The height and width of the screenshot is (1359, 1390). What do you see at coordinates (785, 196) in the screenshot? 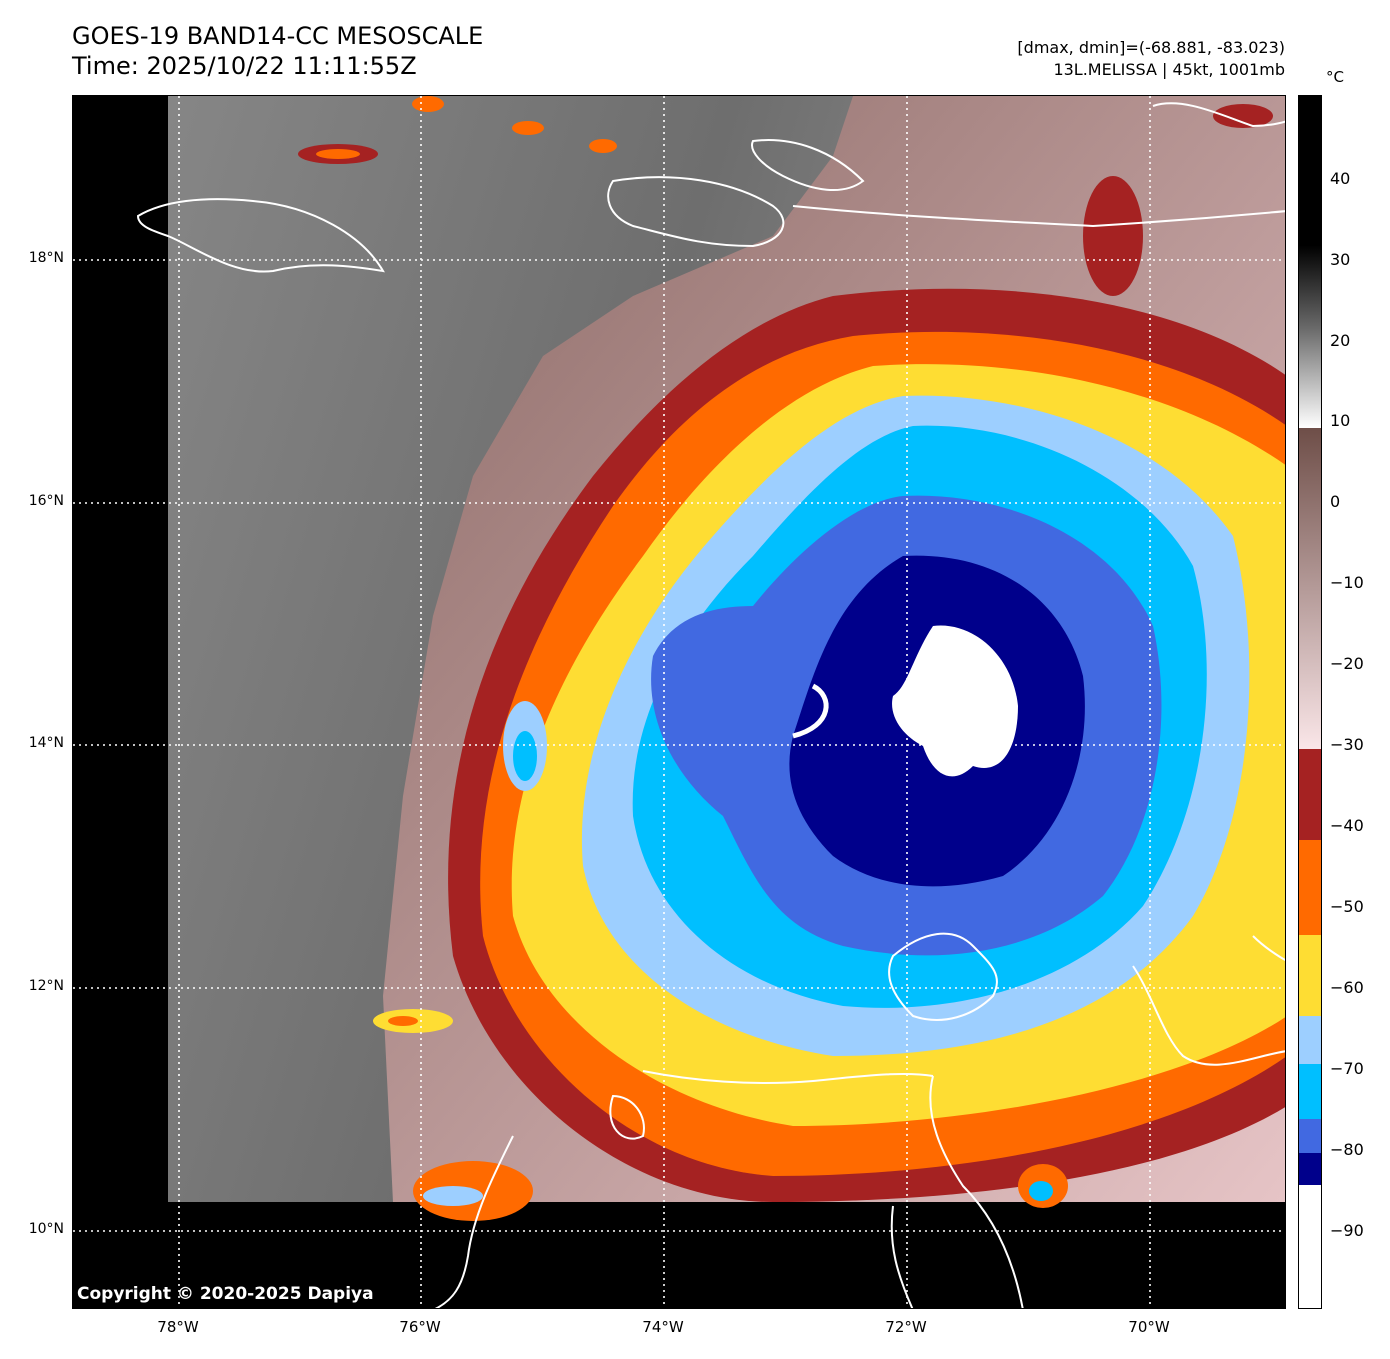
I see `scattered-convection` at bounding box center [785, 196].